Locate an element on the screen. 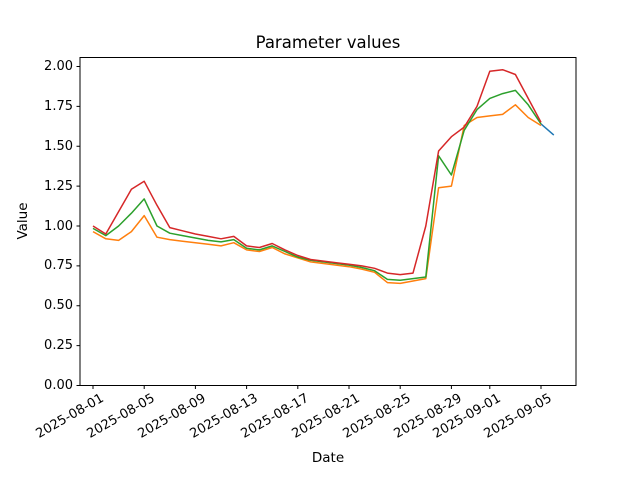 The height and width of the screenshot is (480, 640). y-tick-label: 0.00 is located at coordinates (58, 385).